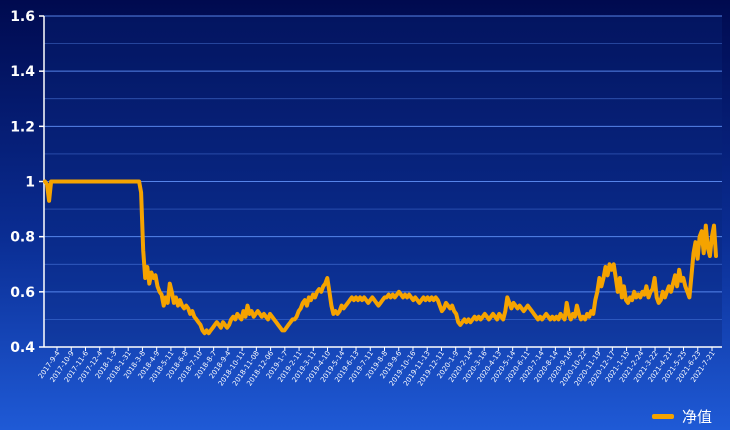 The image size is (730, 430). What do you see at coordinates (696, 417) in the screenshot?
I see `legend-label: 净值` at bounding box center [696, 417].